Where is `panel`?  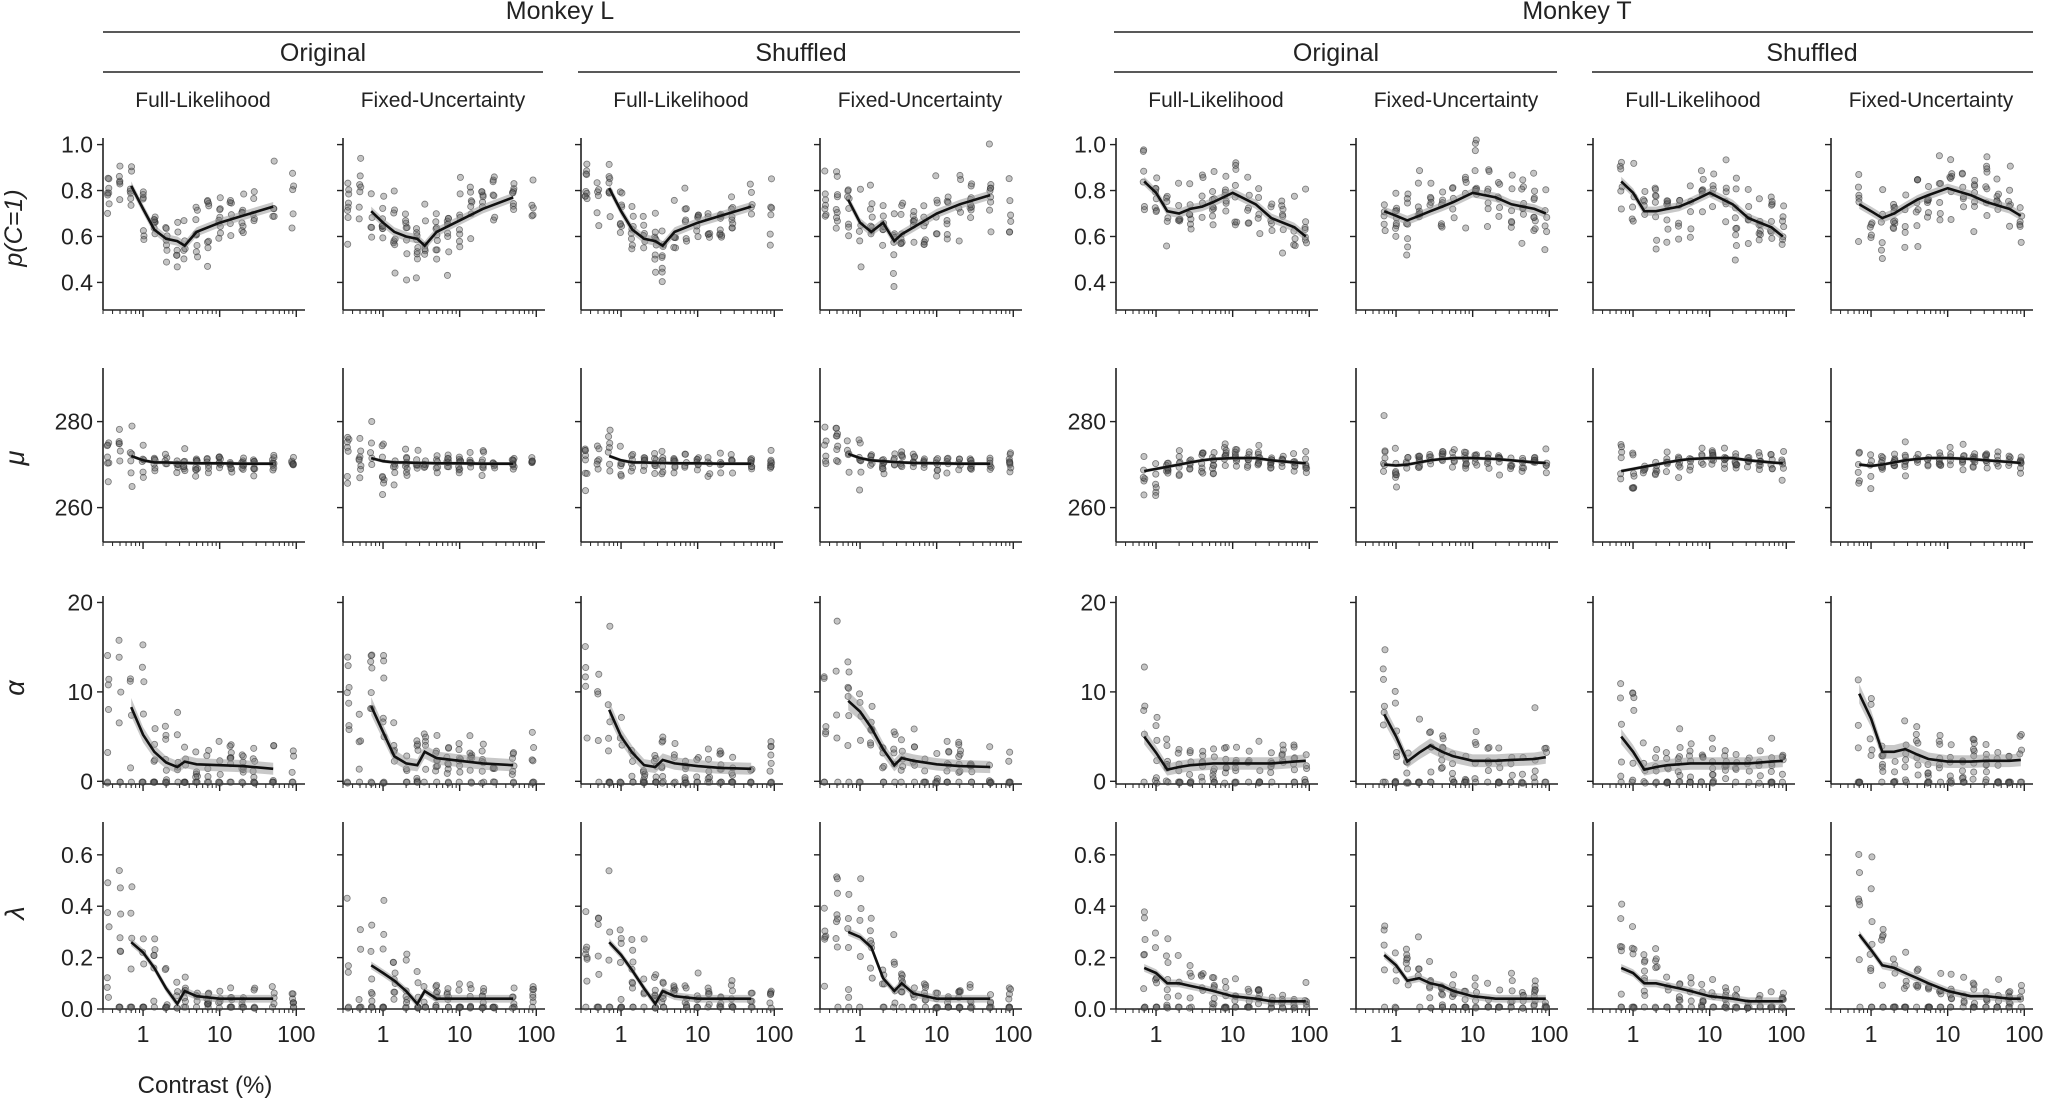
panel is located at coordinates (1691, 693).